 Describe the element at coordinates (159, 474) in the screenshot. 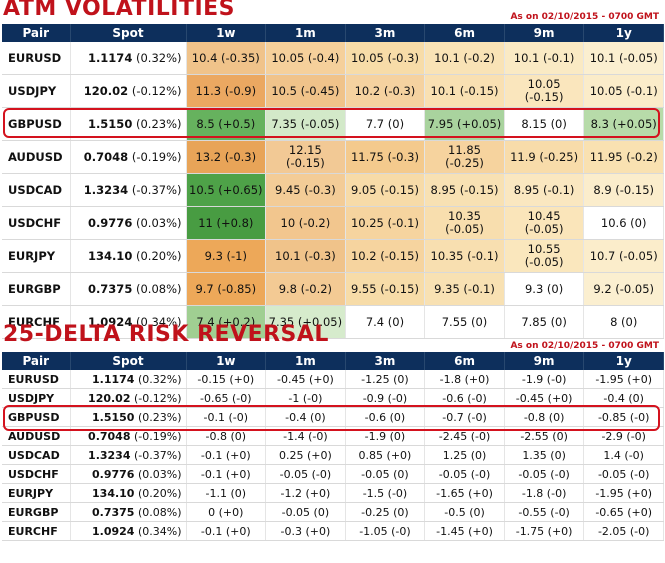

I see `spot-change: (0.03%)` at that location.